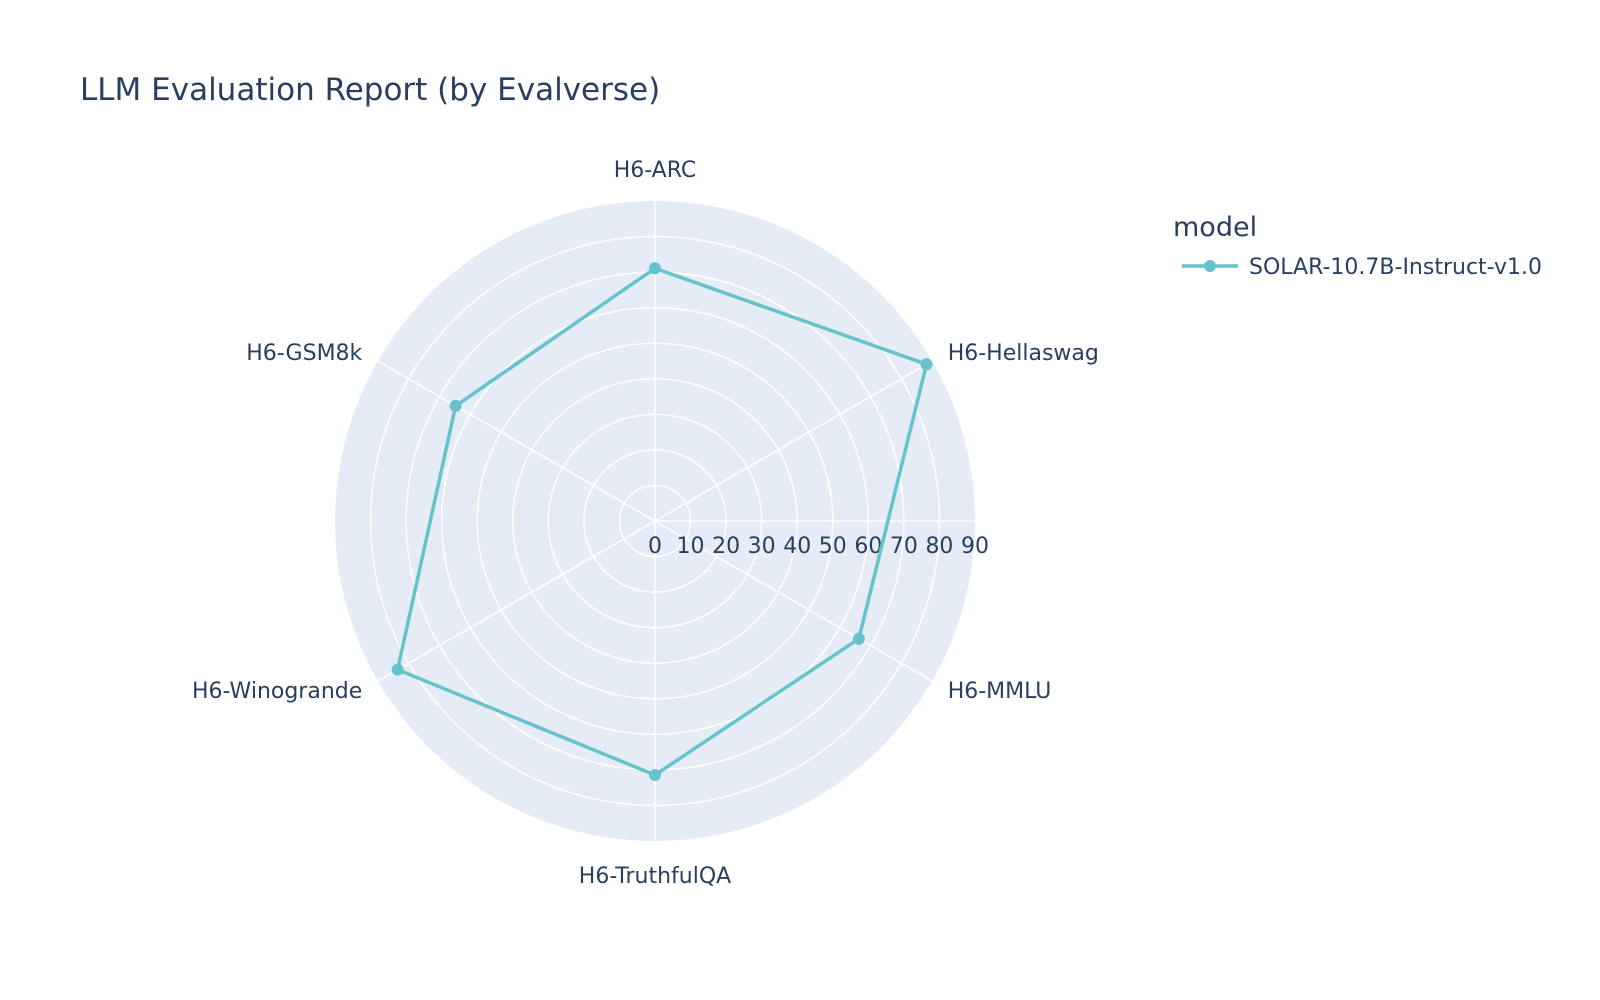 Image resolution: width=1600 pixels, height=1000 pixels. What do you see at coordinates (1215, 227) in the screenshot?
I see `legend-title: model` at bounding box center [1215, 227].